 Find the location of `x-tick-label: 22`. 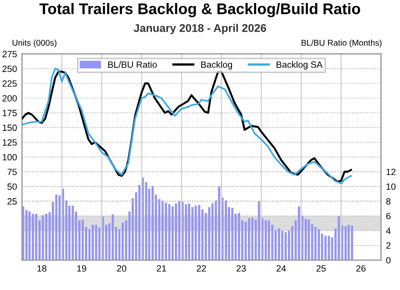

x-tick-label: 22 is located at coordinates (201, 268).